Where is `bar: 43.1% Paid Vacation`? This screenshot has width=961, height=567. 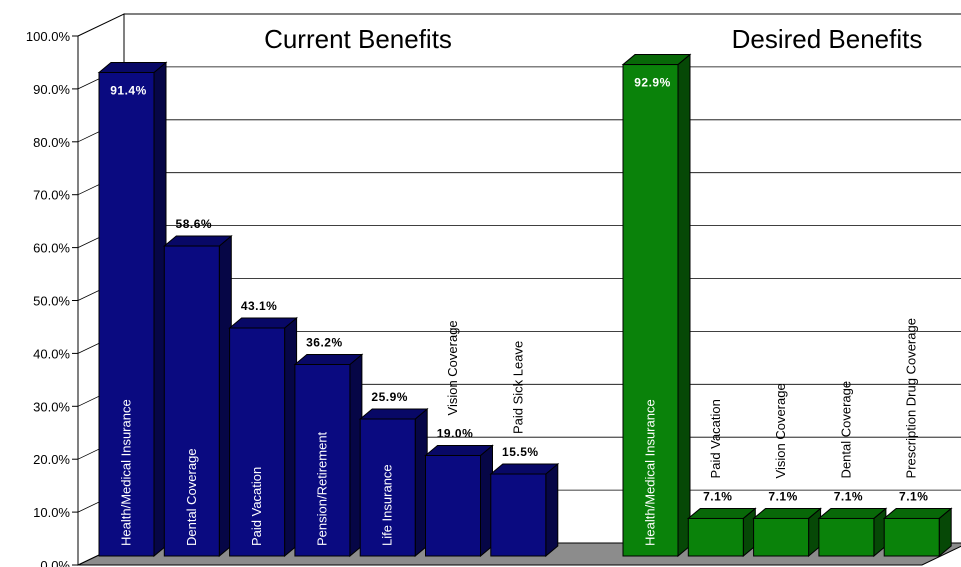
bar: 43.1% Paid Vacation is located at coordinates (263, 428).